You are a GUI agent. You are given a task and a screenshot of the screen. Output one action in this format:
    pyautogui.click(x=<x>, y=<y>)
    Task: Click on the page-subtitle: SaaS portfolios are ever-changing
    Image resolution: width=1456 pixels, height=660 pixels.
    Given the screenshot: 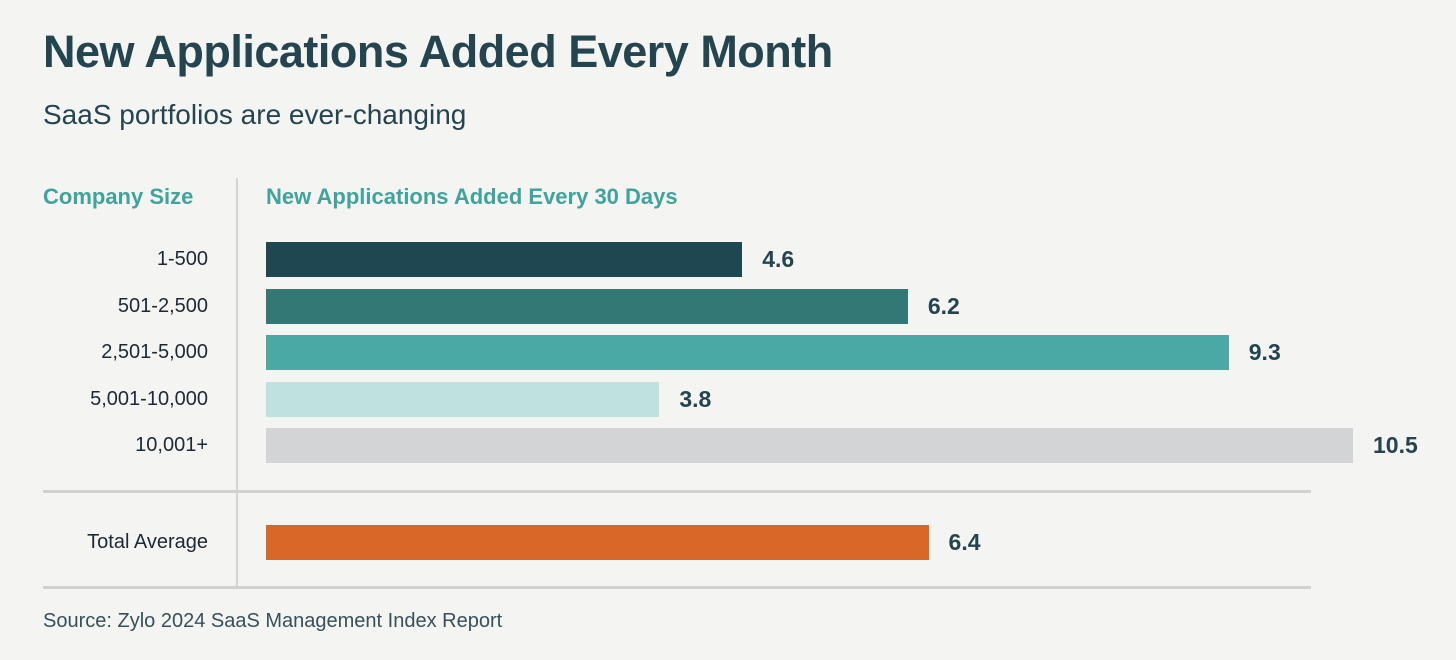 What is the action you would take?
    pyautogui.click(x=255, y=114)
    